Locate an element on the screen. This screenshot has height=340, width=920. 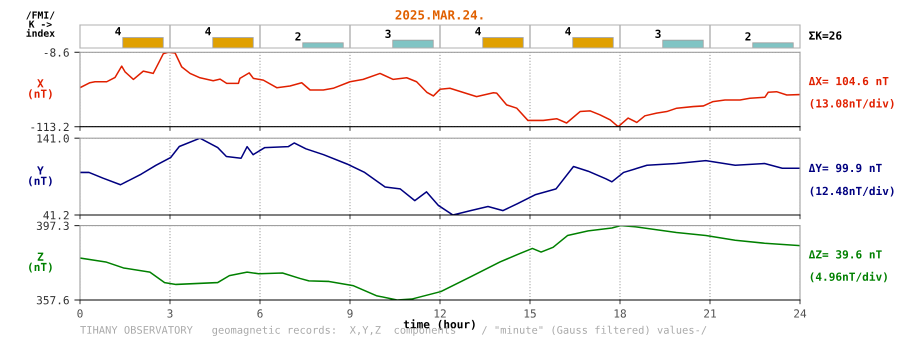
text: (13.08nT/div) is located at coordinates (852, 103).